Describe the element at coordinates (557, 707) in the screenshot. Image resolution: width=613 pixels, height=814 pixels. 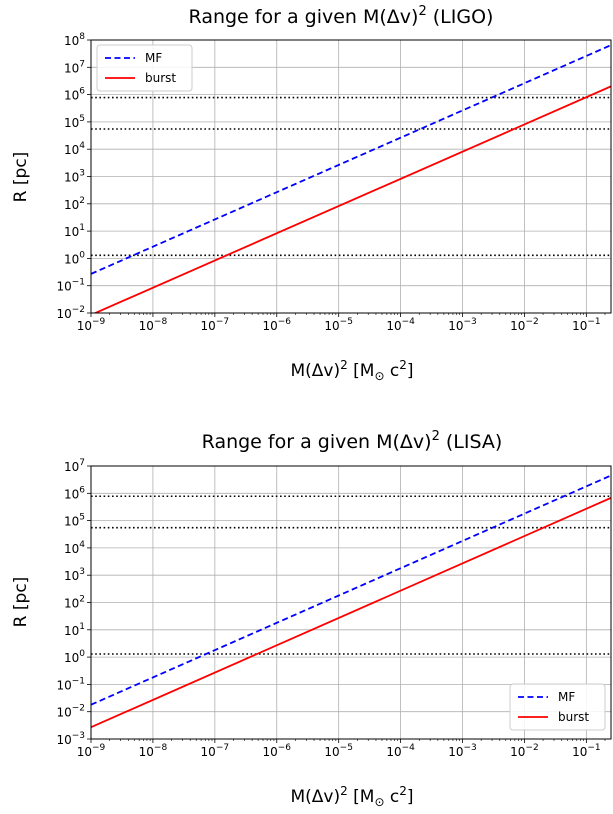
I see `chart-lisa-legend: MF burst` at that location.